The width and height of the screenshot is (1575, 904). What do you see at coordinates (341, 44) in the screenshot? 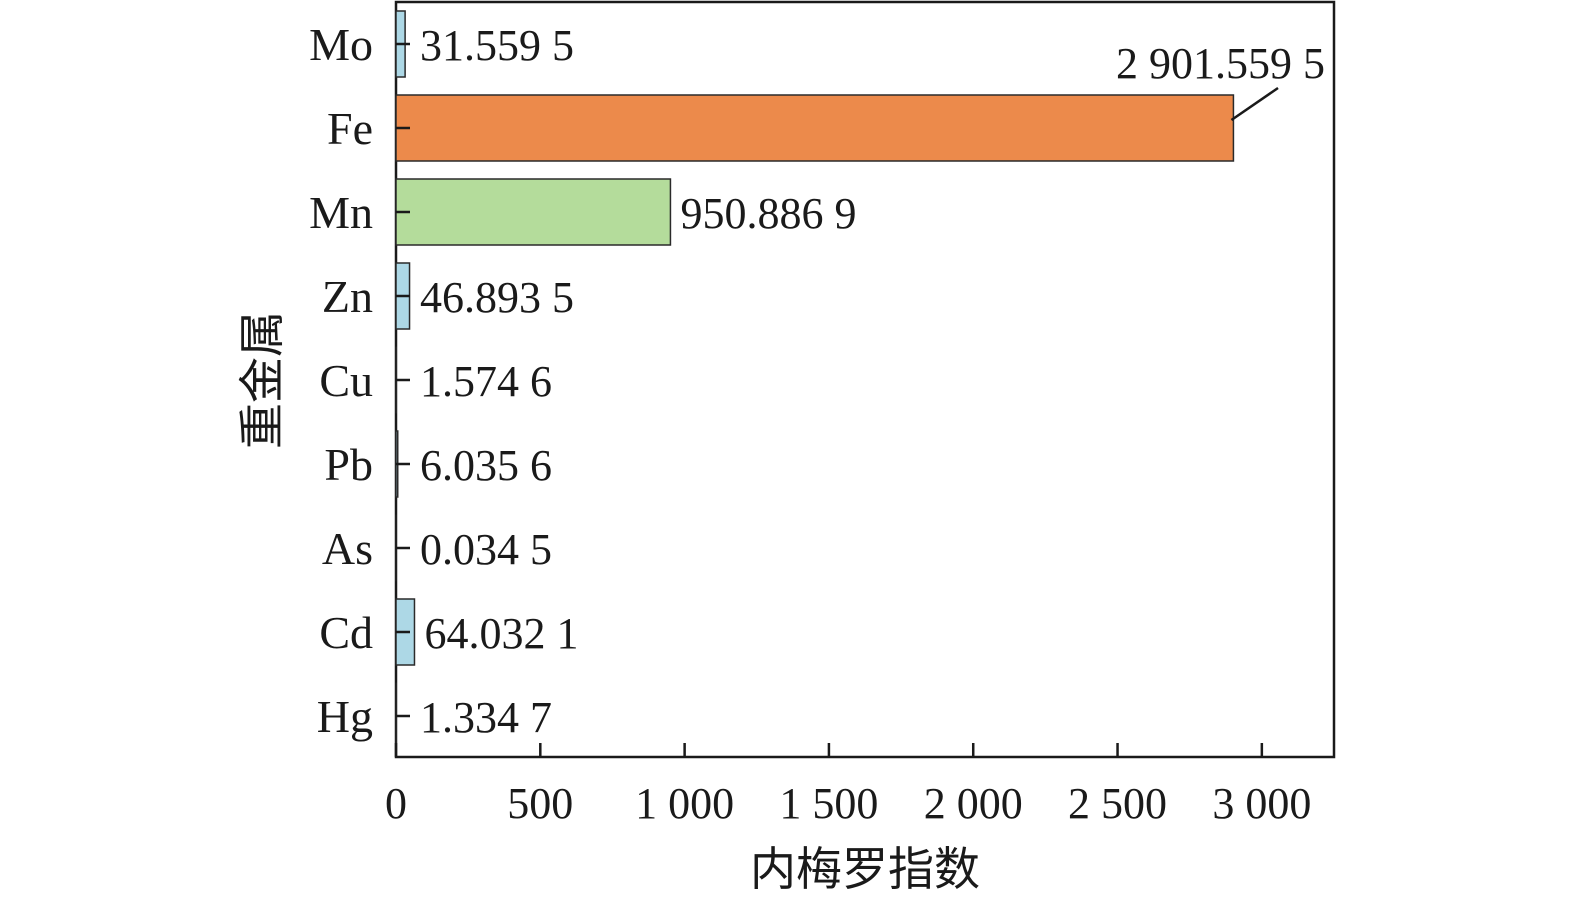
I see `y-tick-label-mo: Mo` at bounding box center [341, 44].